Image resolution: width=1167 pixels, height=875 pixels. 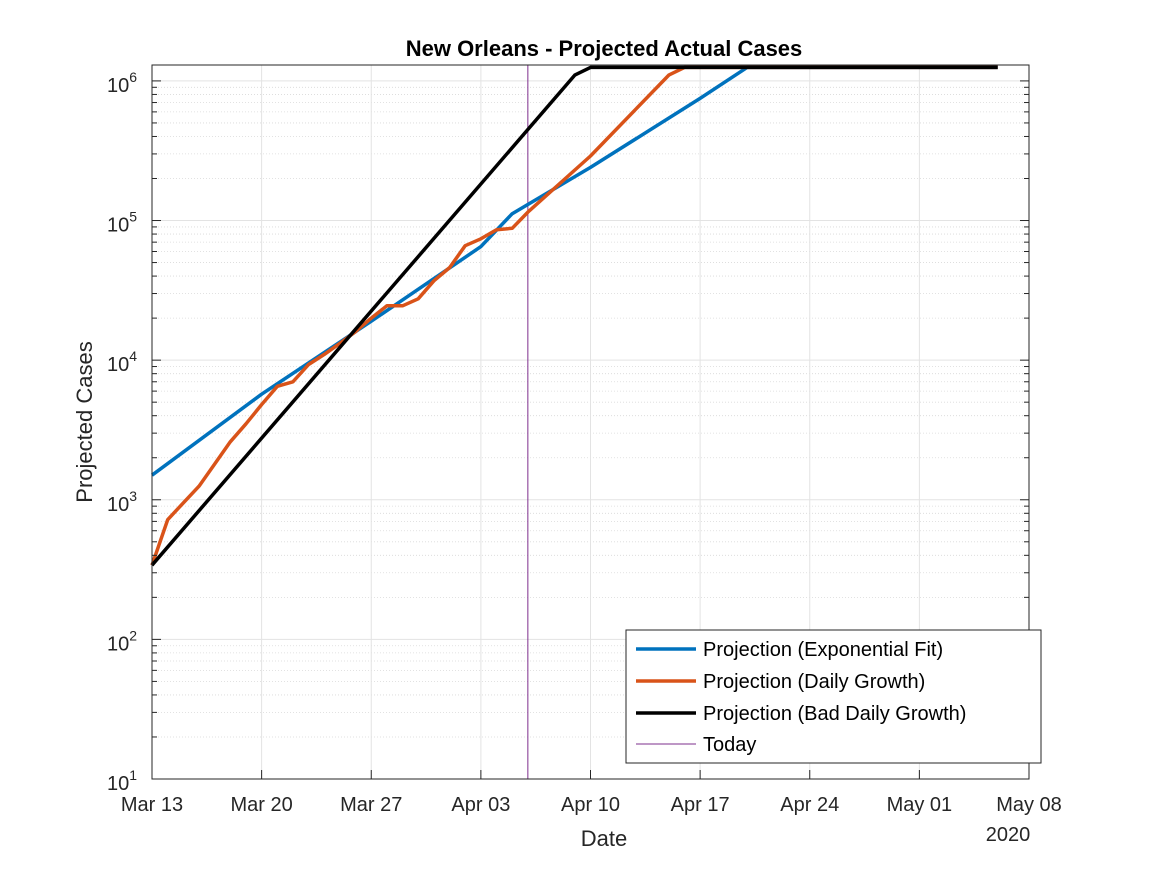 I want to click on y-tick-label: 10⁵, so click(x=122, y=223).